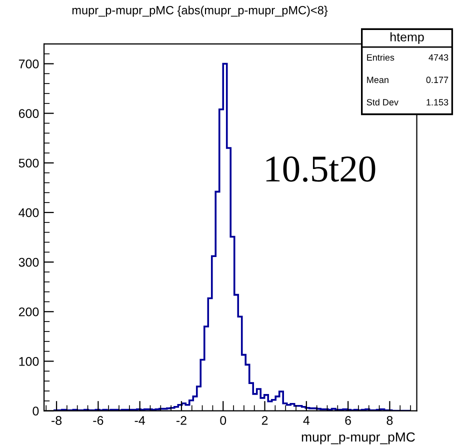 The width and height of the screenshot is (454, 448). I want to click on annotation: Mean, so click(377, 80).